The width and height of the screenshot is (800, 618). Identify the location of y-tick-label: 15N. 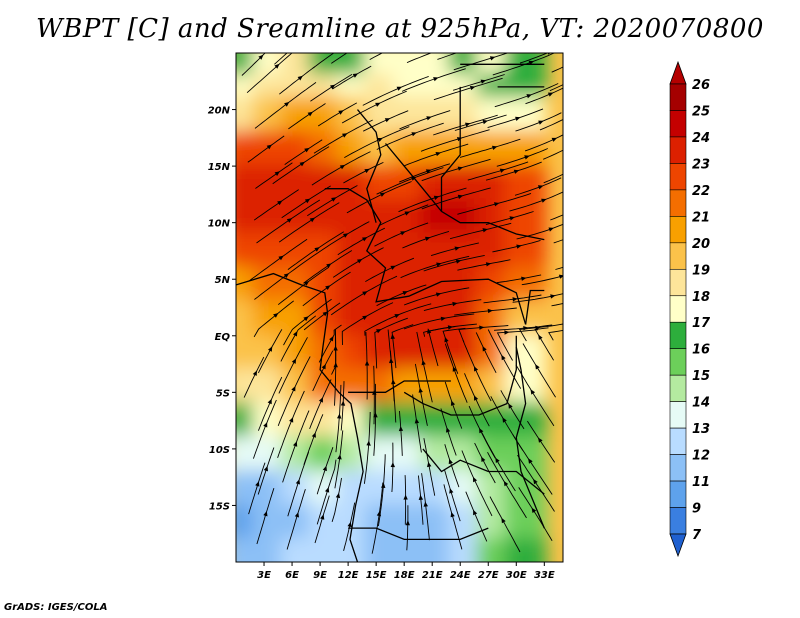
(219, 167).